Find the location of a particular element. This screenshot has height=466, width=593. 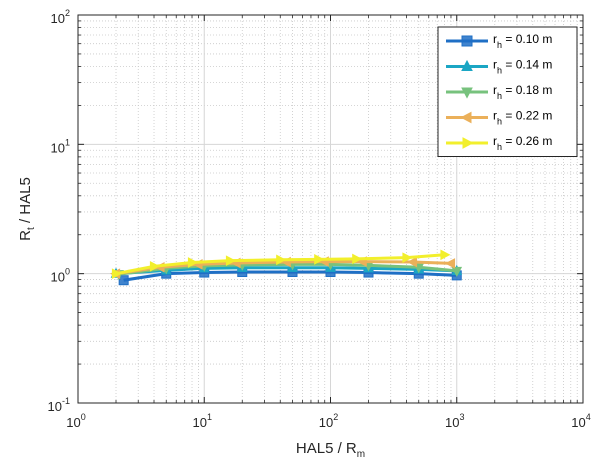

x-tick-exp: 3 is located at coordinates (461, 417).